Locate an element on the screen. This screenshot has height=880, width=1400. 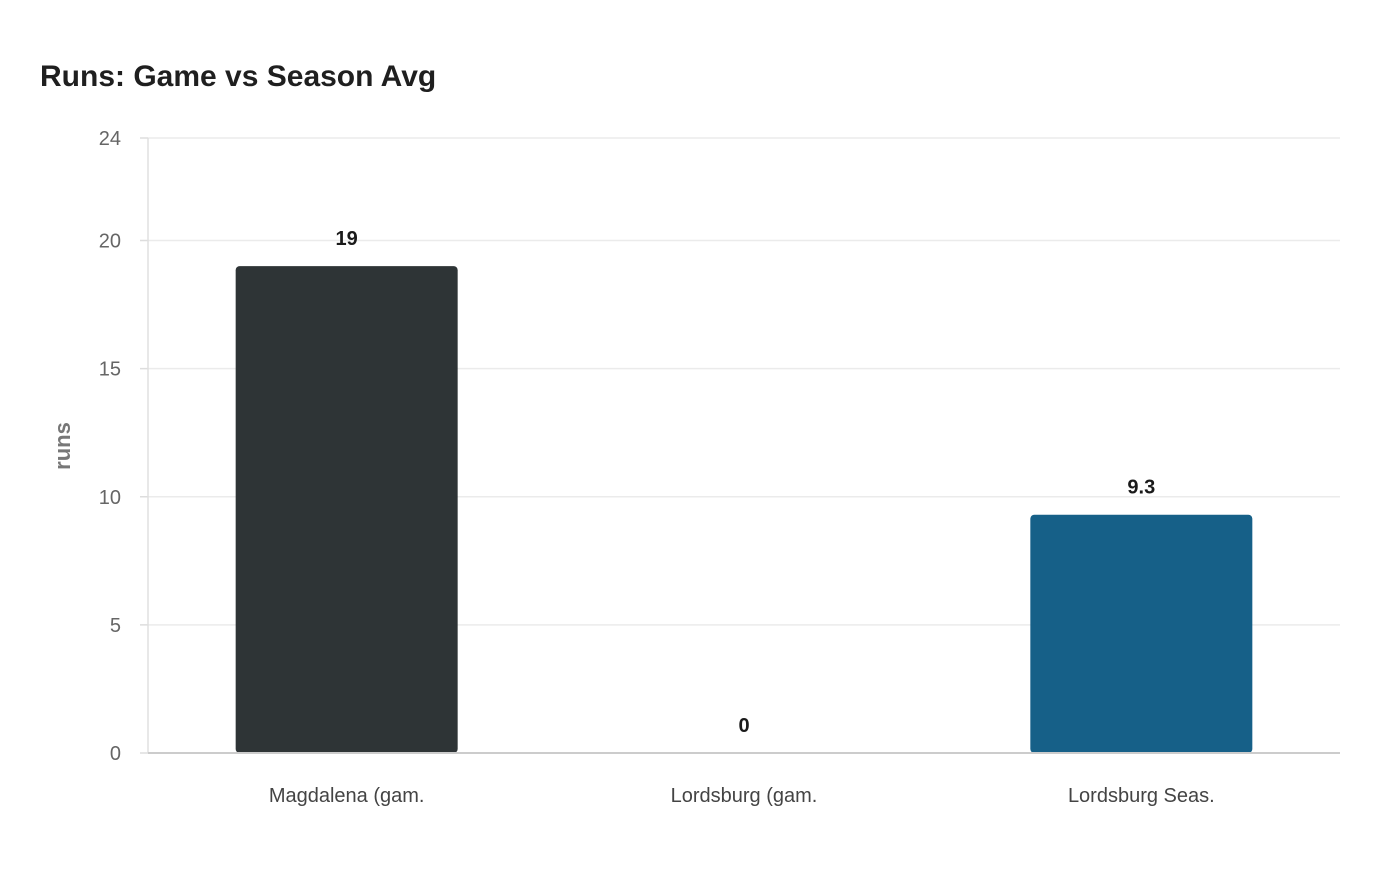
y-tick-label: 20 is located at coordinates (110, 242).